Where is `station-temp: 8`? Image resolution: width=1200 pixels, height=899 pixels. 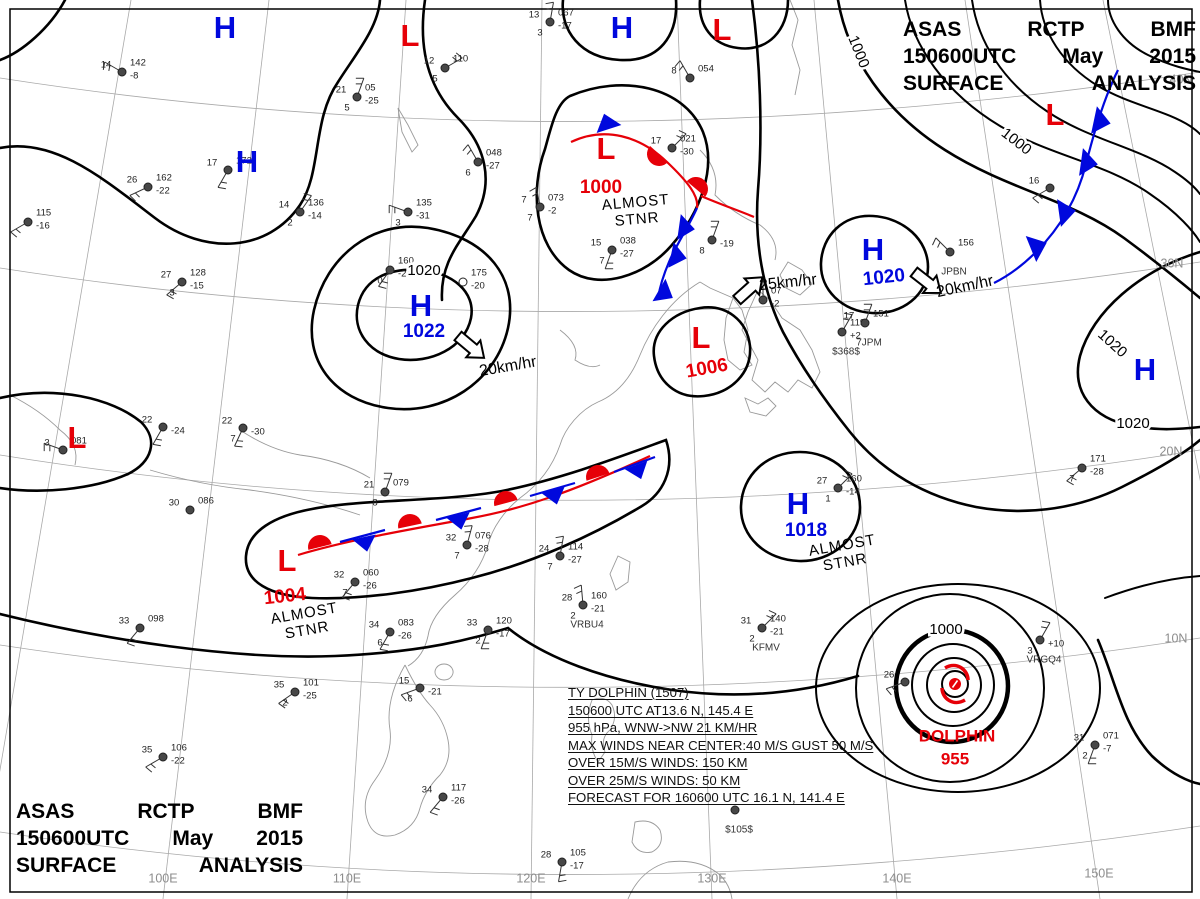
station-temp: 8 is located at coordinates (673, 71).